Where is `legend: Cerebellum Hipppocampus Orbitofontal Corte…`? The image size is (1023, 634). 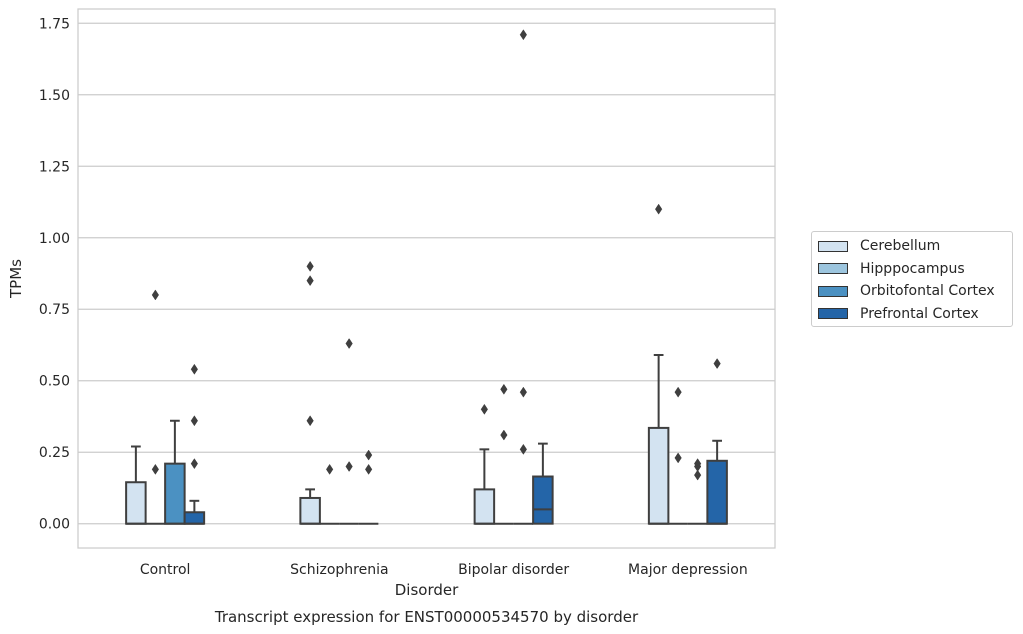
legend: Cerebellum Hipppocampus Orbitofontal Corte… is located at coordinates (912, 279).